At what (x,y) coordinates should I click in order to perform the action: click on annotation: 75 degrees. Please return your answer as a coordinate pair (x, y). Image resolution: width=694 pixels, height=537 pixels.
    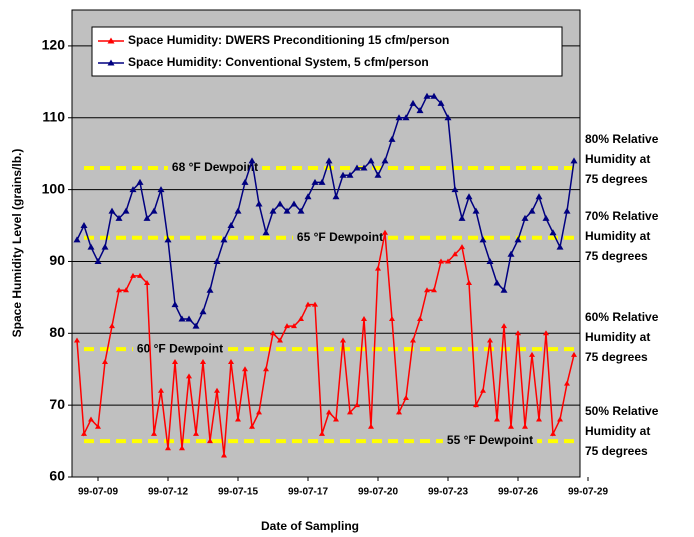
    Looking at the image, I should click on (616, 179).